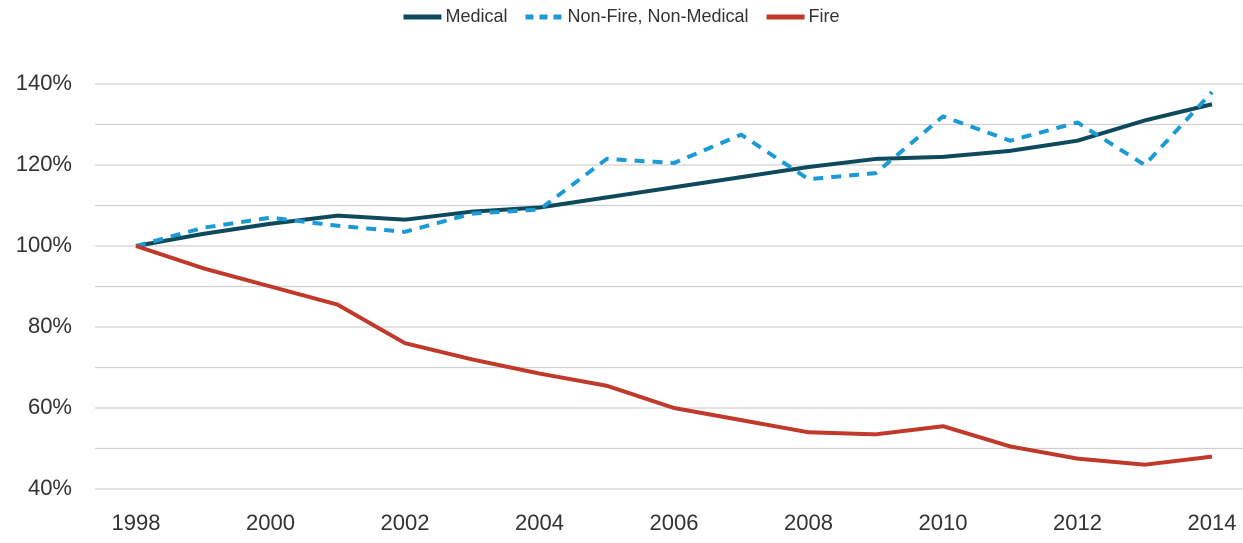  What do you see at coordinates (44, 82) in the screenshot?
I see `y-tick-label: 140%` at bounding box center [44, 82].